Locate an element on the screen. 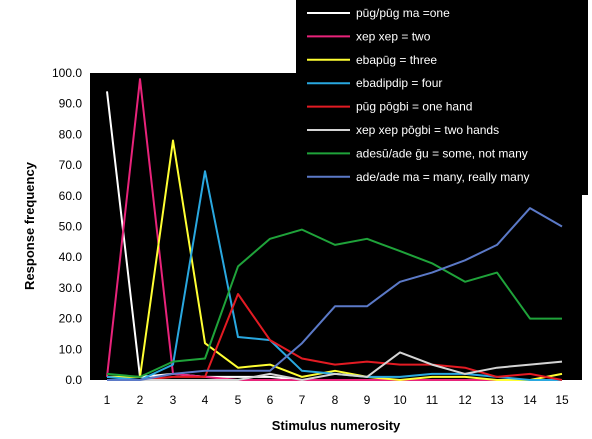 The image size is (592, 439). legend-label: xep xep pōgbi = two hands is located at coordinates (427, 130).